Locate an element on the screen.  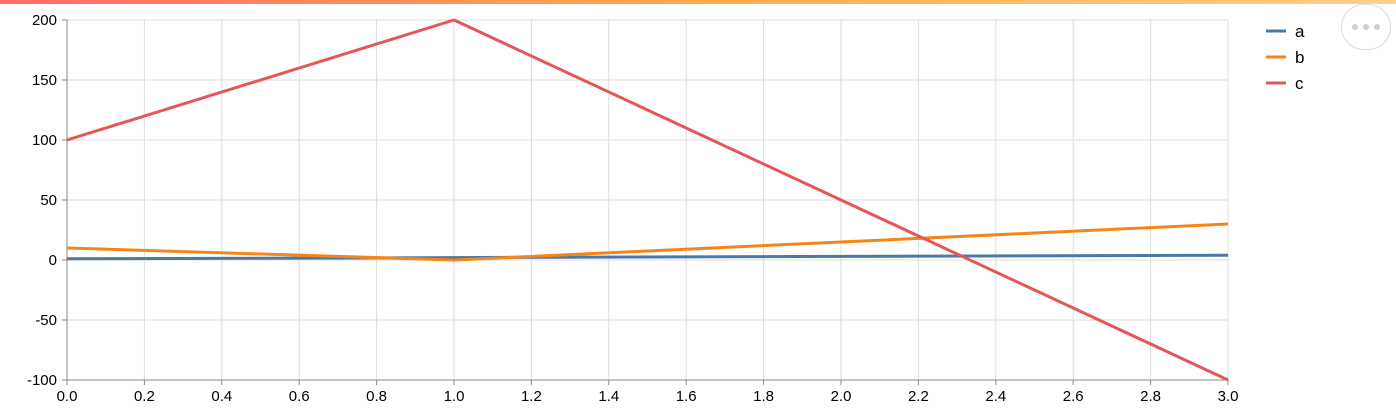
x-tick-label: 2.0 is located at coordinates (841, 396).